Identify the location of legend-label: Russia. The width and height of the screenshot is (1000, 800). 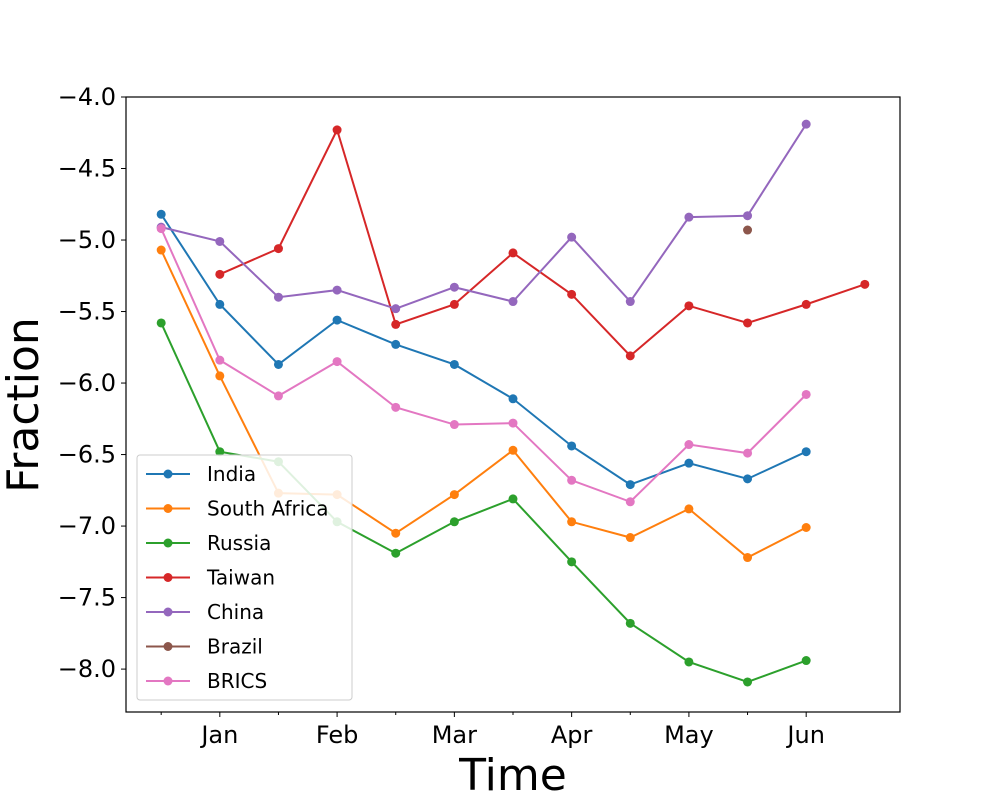
(239, 543).